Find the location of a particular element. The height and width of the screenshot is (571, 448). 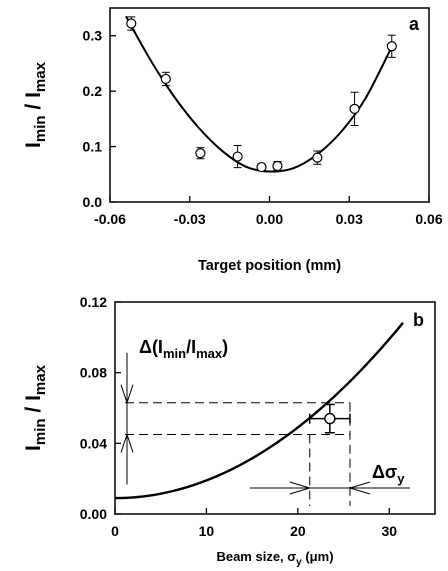

ylab-a-main: I is located at coordinates (33, 145).